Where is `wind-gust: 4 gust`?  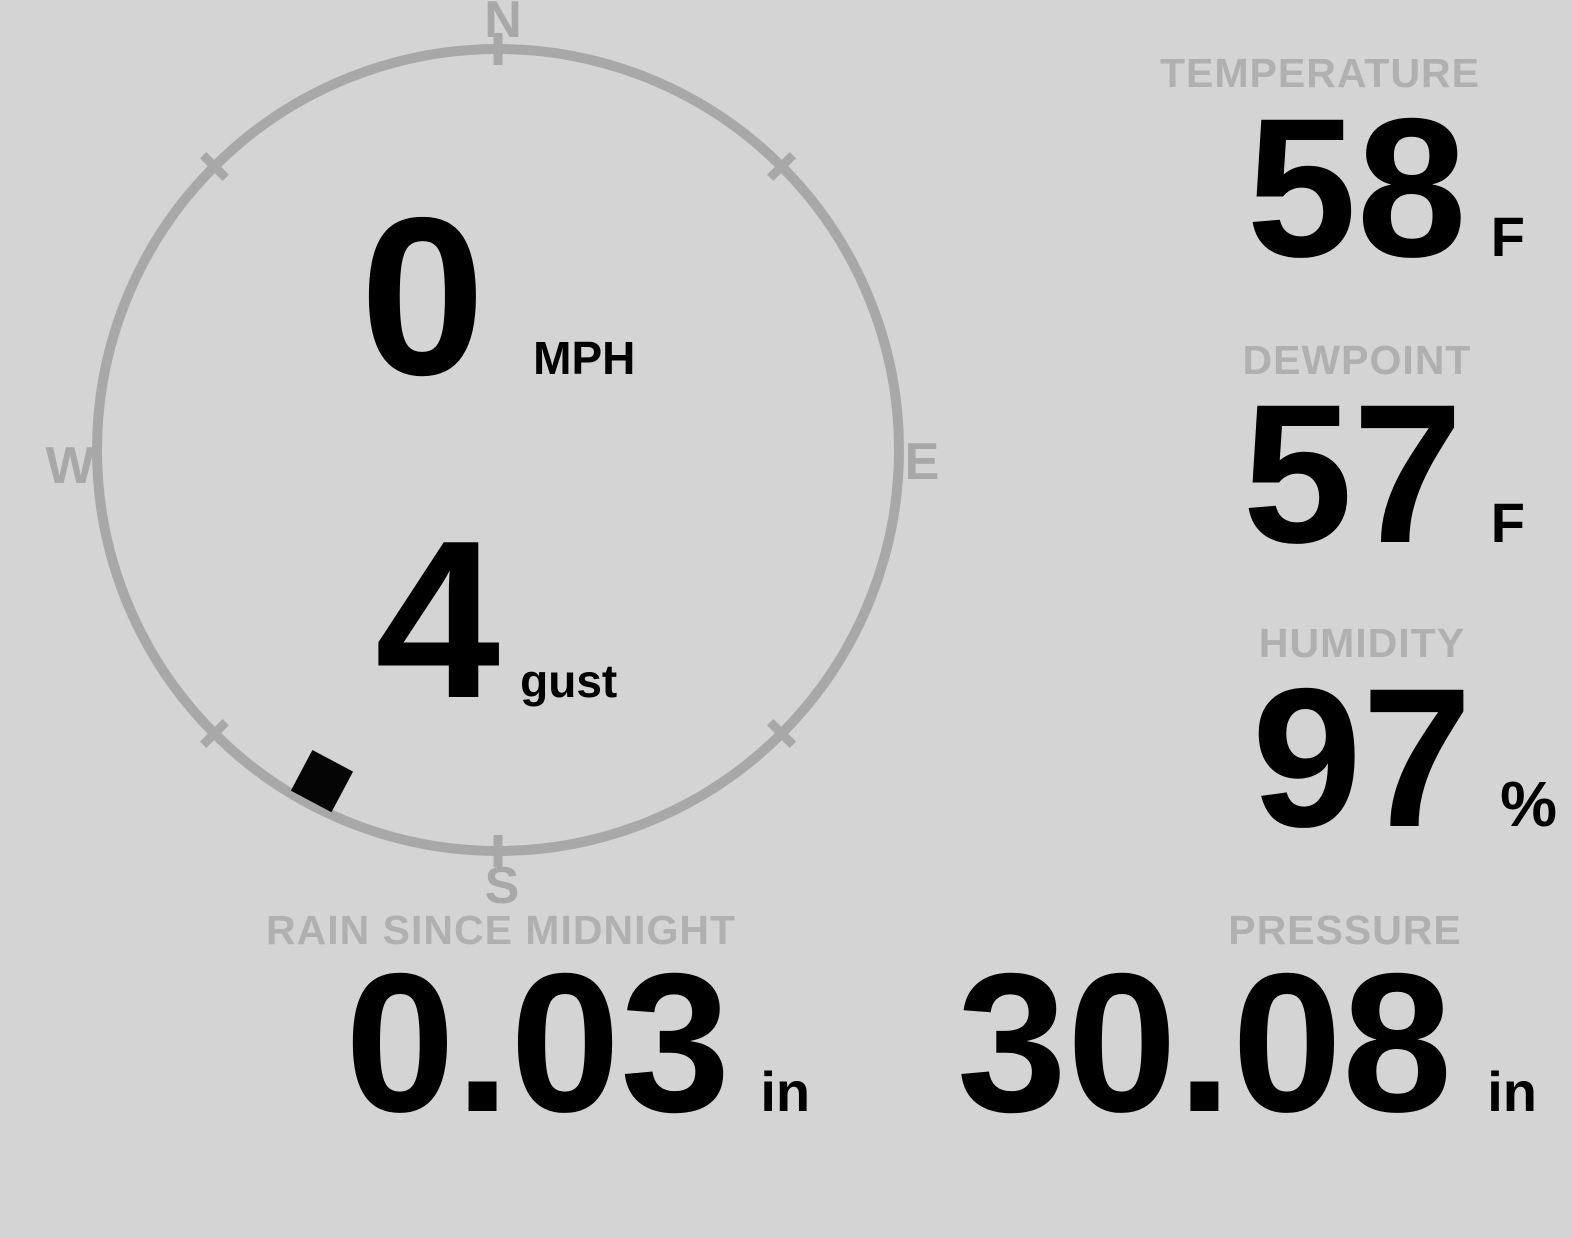
wind-gust: 4 gust is located at coordinates (496, 619).